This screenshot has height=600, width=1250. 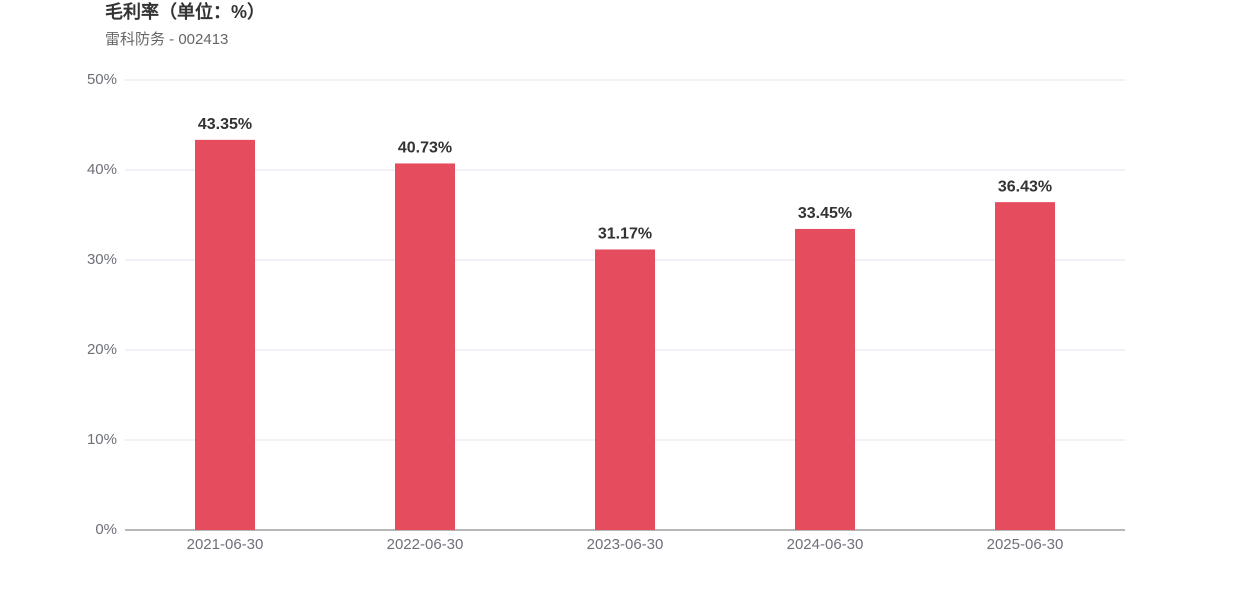 What do you see at coordinates (102, 79) in the screenshot?
I see `y-tick-label: 50%` at bounding box center [102, 79].